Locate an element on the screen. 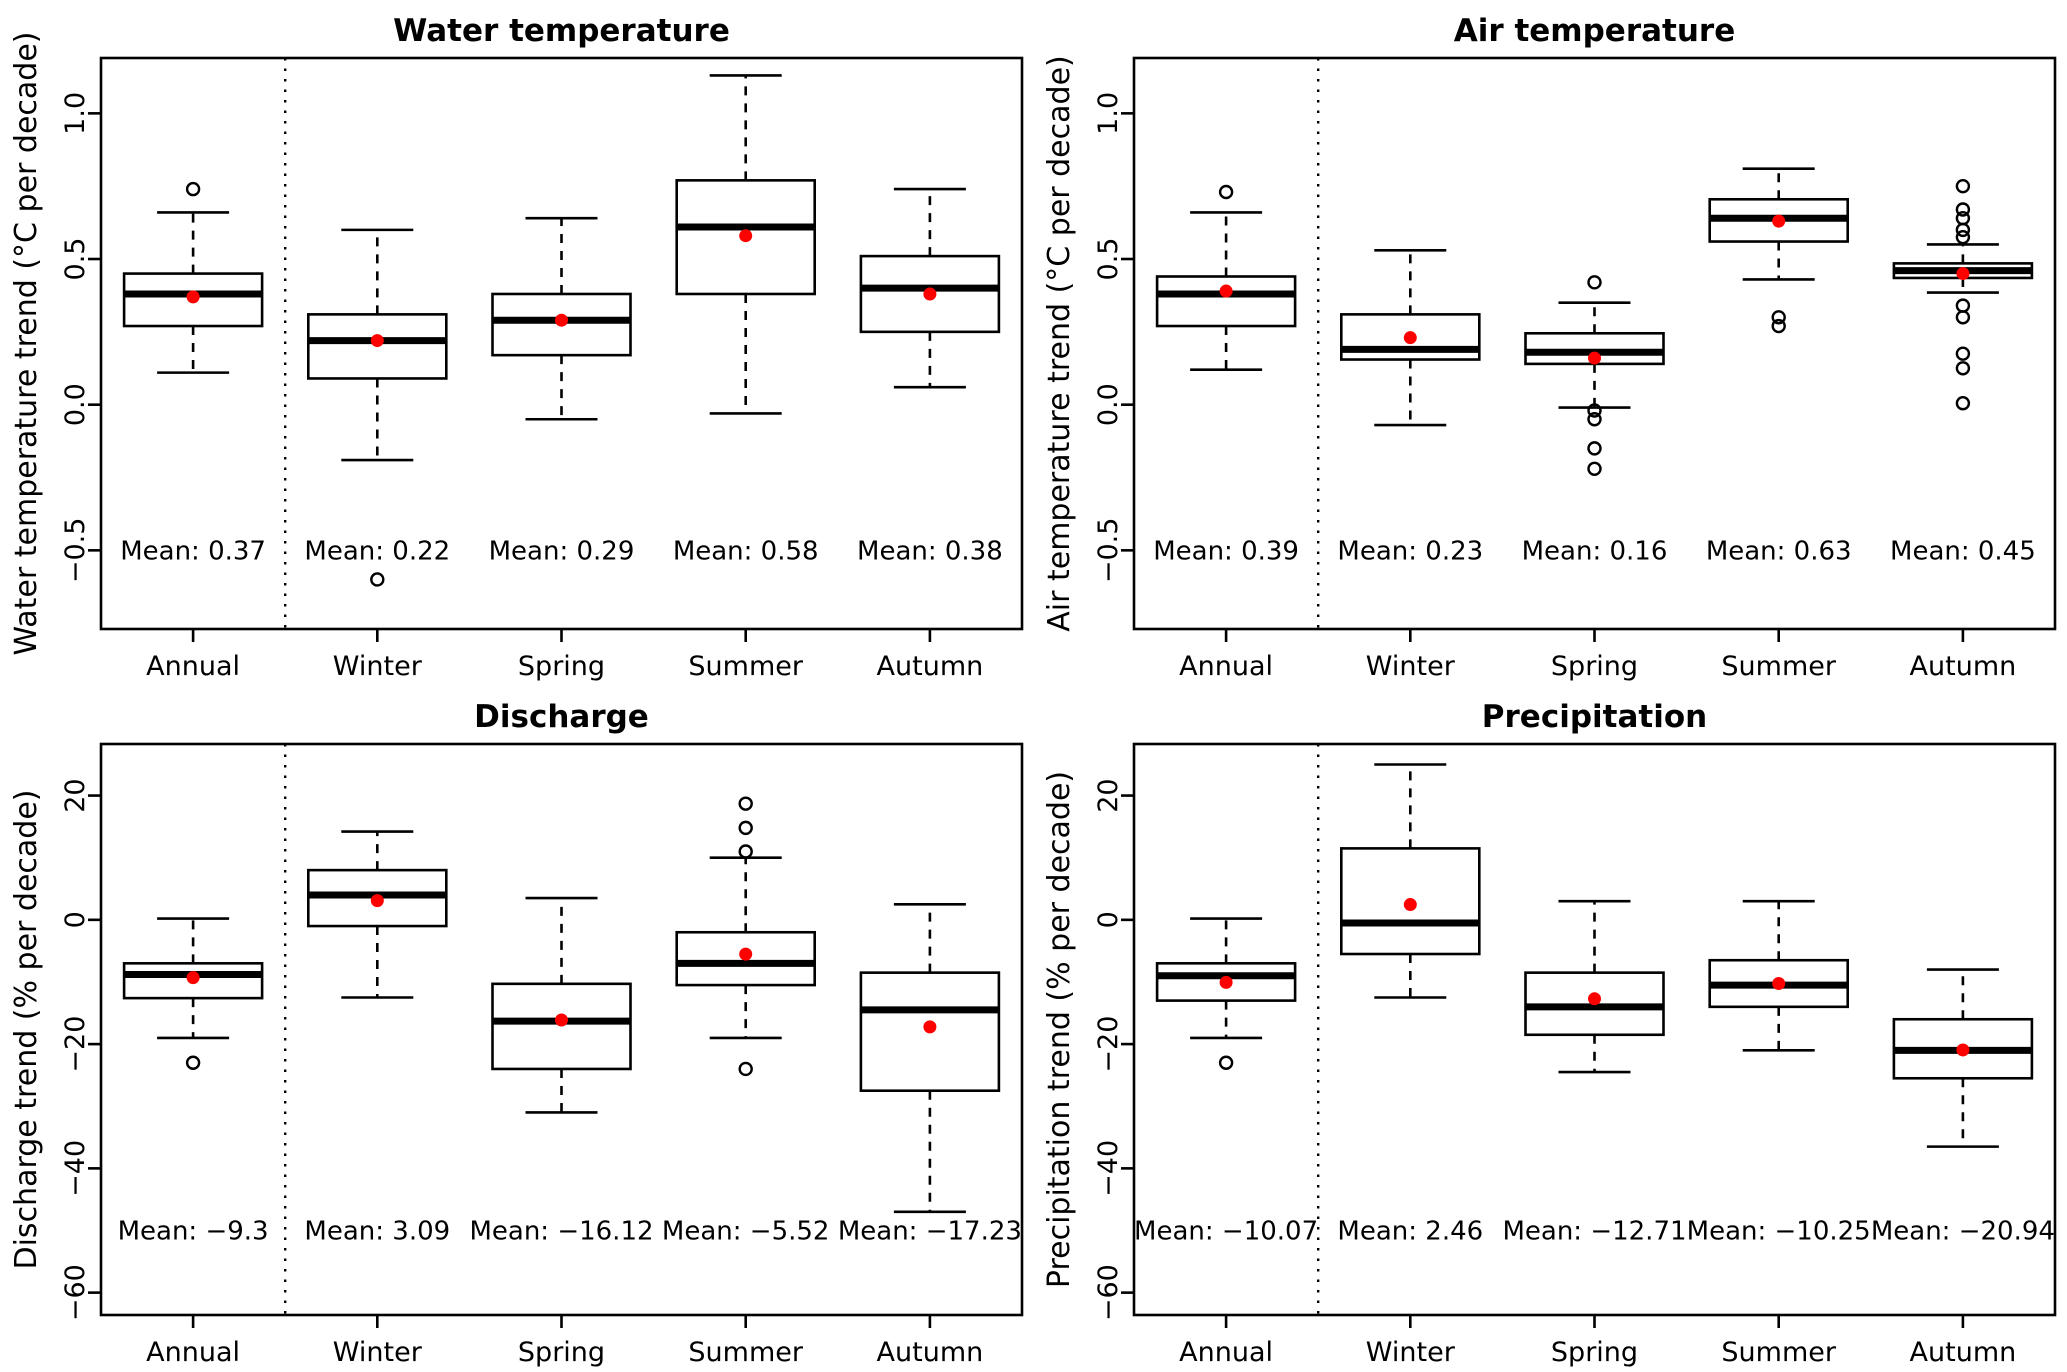 The height and width of the screenshot is (1372, 2067). boxplot-autumn: Mean: −17.23 is located at coordinates (930, 1074).